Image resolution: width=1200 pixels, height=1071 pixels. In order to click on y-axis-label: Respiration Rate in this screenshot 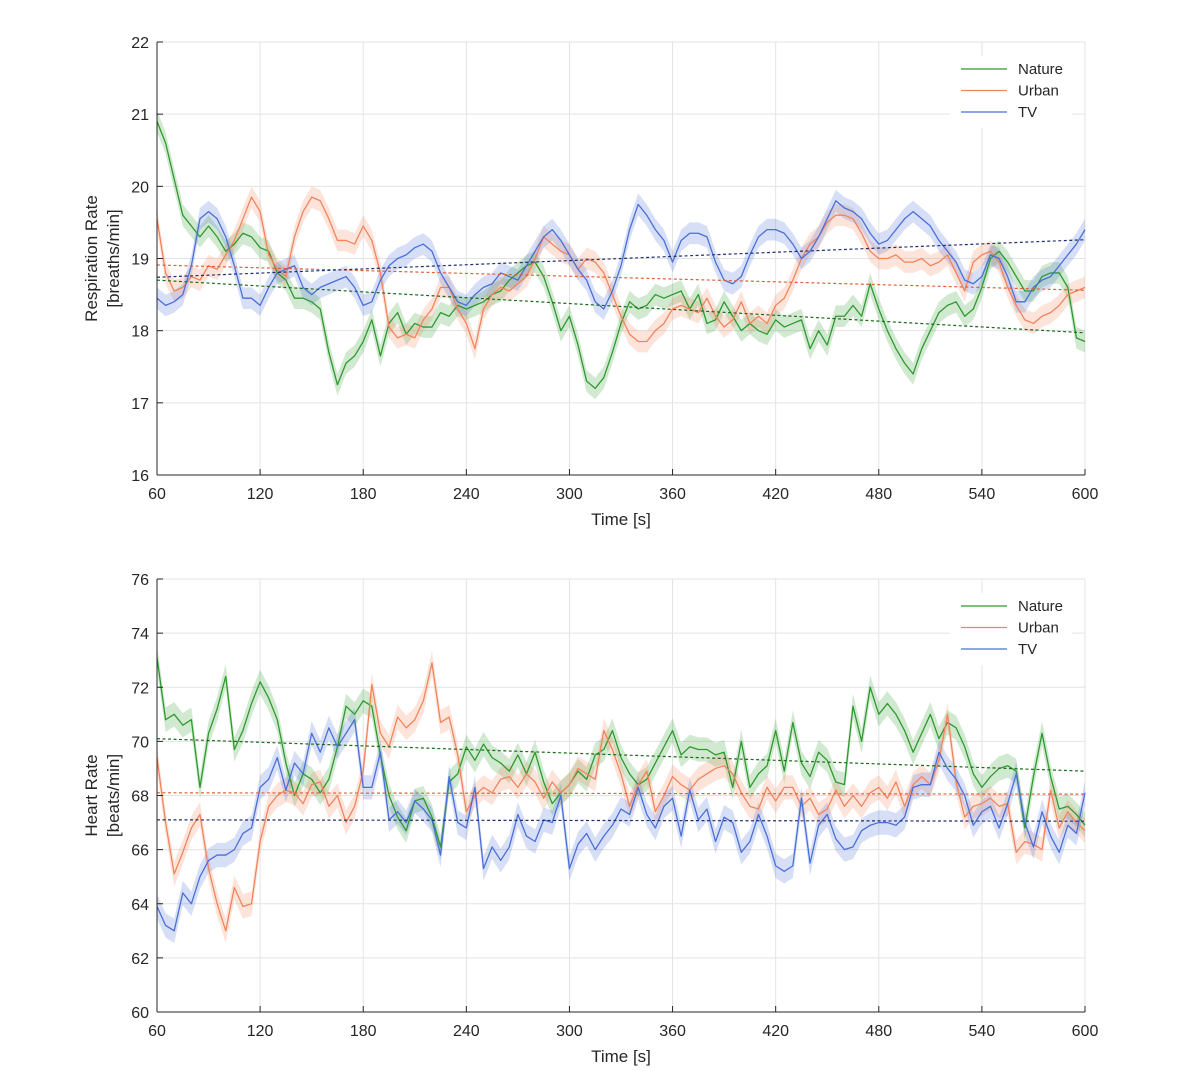, I will do `click(91, 258)`.